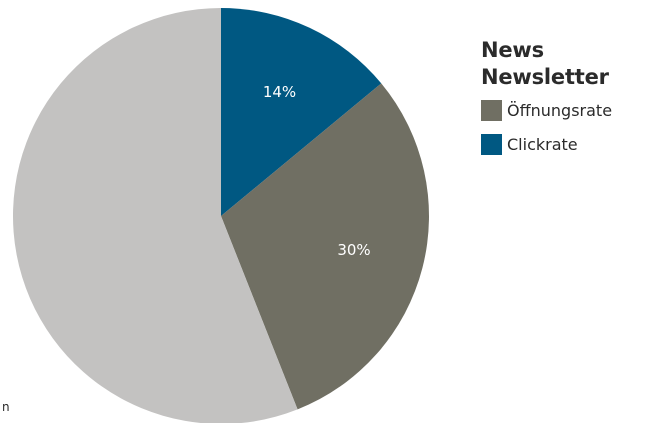 This screenshot has width=646, height=423. What do you see at coordinates (491, 144) in the screenshot?
I see `legend-swatch-clickrate` at bounding box center [491, 144].